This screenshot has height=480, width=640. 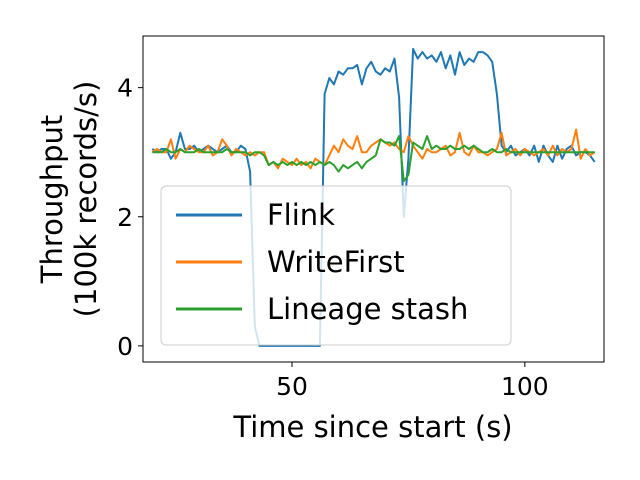 What do you see at coordinates (292, 386) in the screenshot?
I see `x-tick-label: 50` at bounding box center [292, 386].